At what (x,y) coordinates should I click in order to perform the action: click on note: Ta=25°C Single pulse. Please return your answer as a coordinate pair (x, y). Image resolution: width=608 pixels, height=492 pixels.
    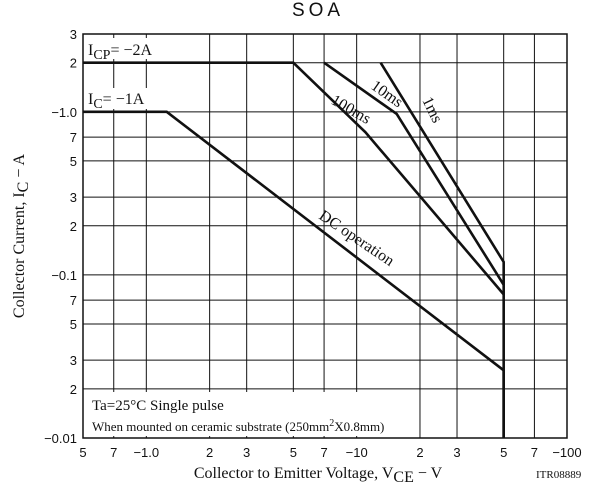
    Looking at the image, I should click on (158, 406).